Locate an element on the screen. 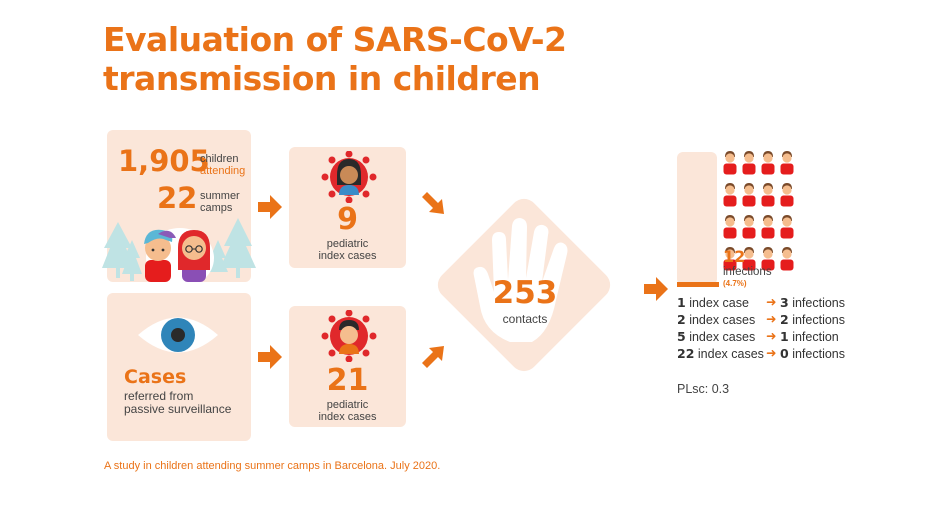 The width and height of the screenshot is (946, 506). camp-illustration is located at coordinates (179, 251).